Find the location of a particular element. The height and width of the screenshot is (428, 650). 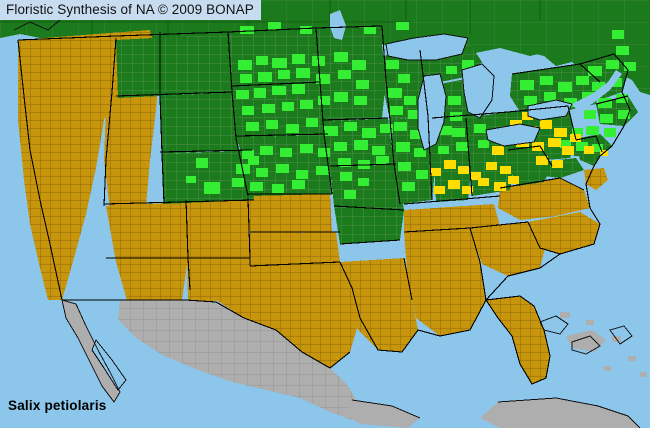

credit-text: Floristic Synthesis of NA © 2009 BONAP is located at coordinates (130, 9).